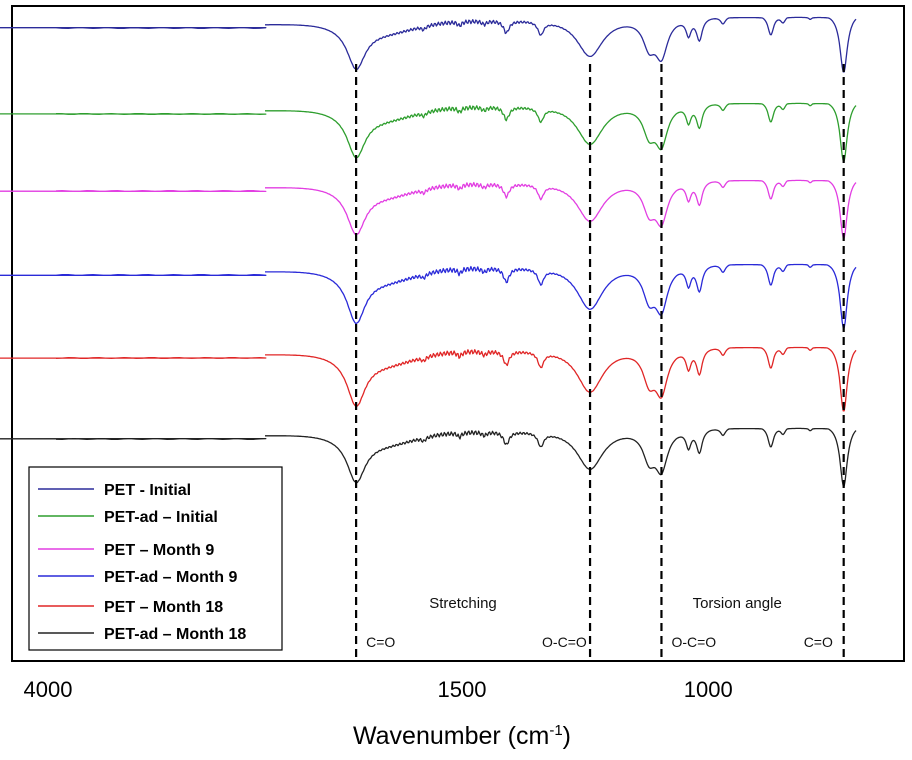 Image resolution: width=912 pixels, height=760 pixels. Describe the element at coordinates (159, 550) in the screenshot. I see `legend-label-3: PET – Month 9` at that location.